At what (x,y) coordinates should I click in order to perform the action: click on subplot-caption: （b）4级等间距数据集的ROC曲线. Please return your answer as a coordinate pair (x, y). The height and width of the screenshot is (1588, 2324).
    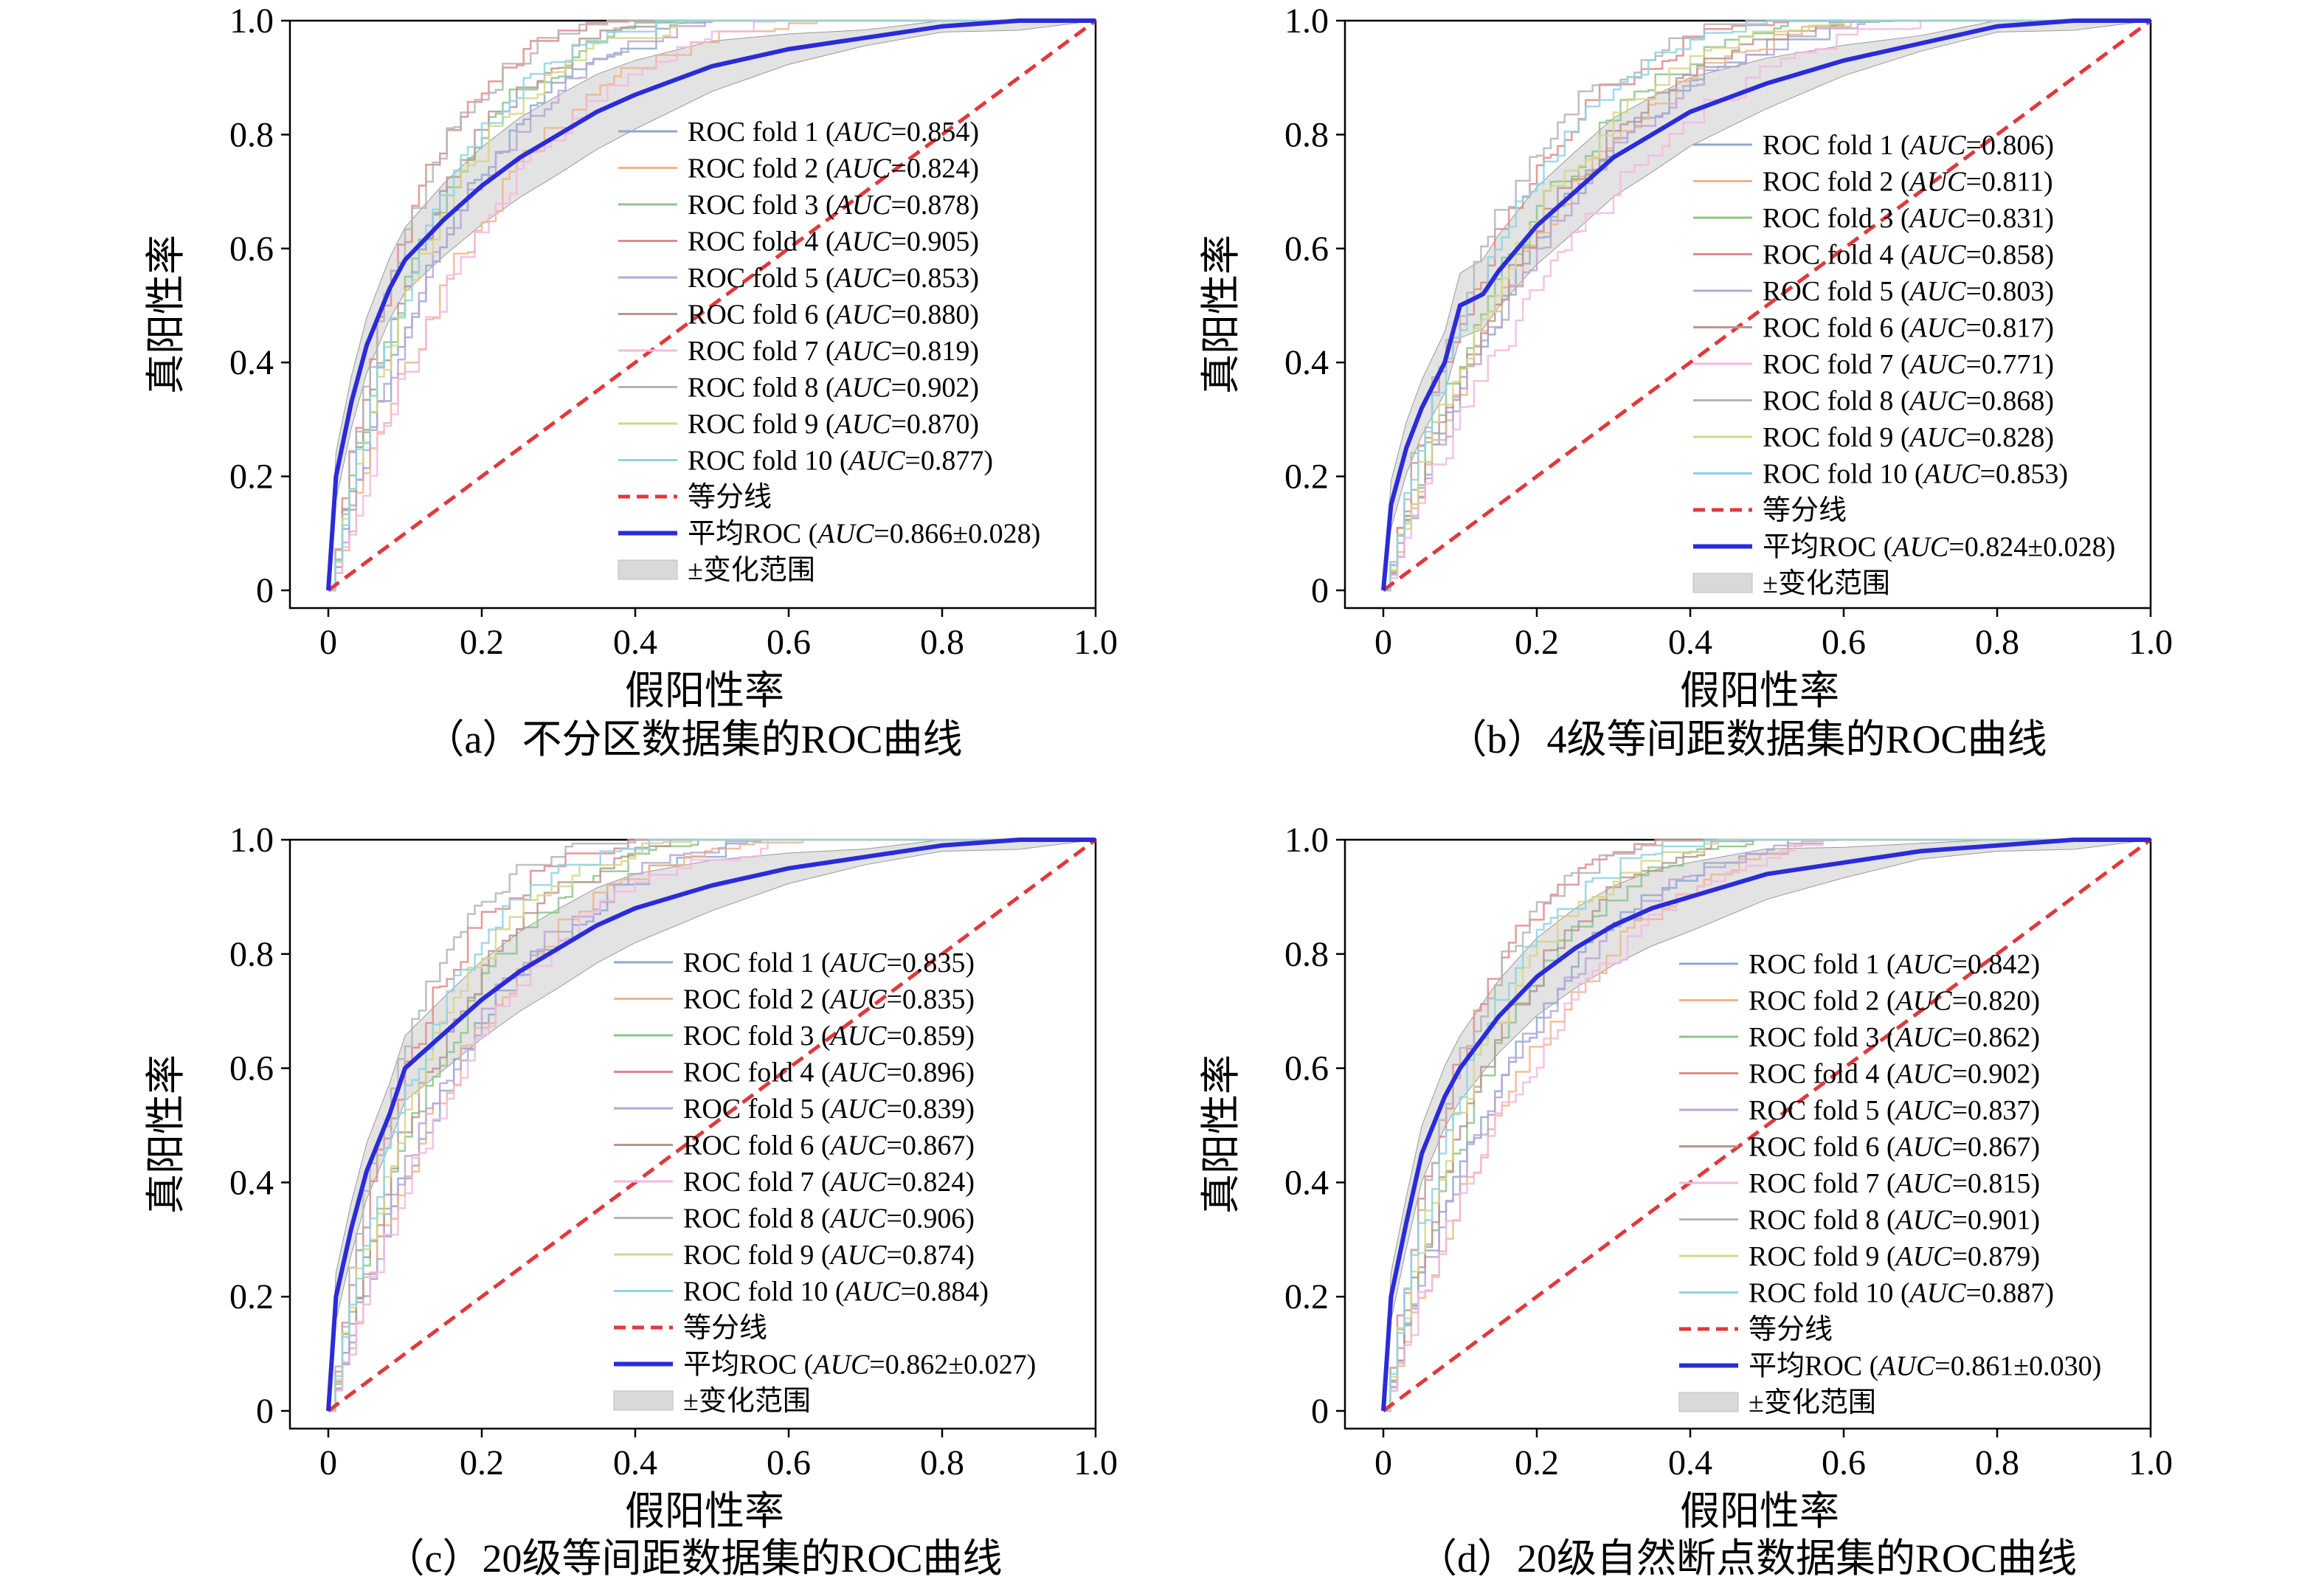
    Looking at the image, I should click on (1747, 739).